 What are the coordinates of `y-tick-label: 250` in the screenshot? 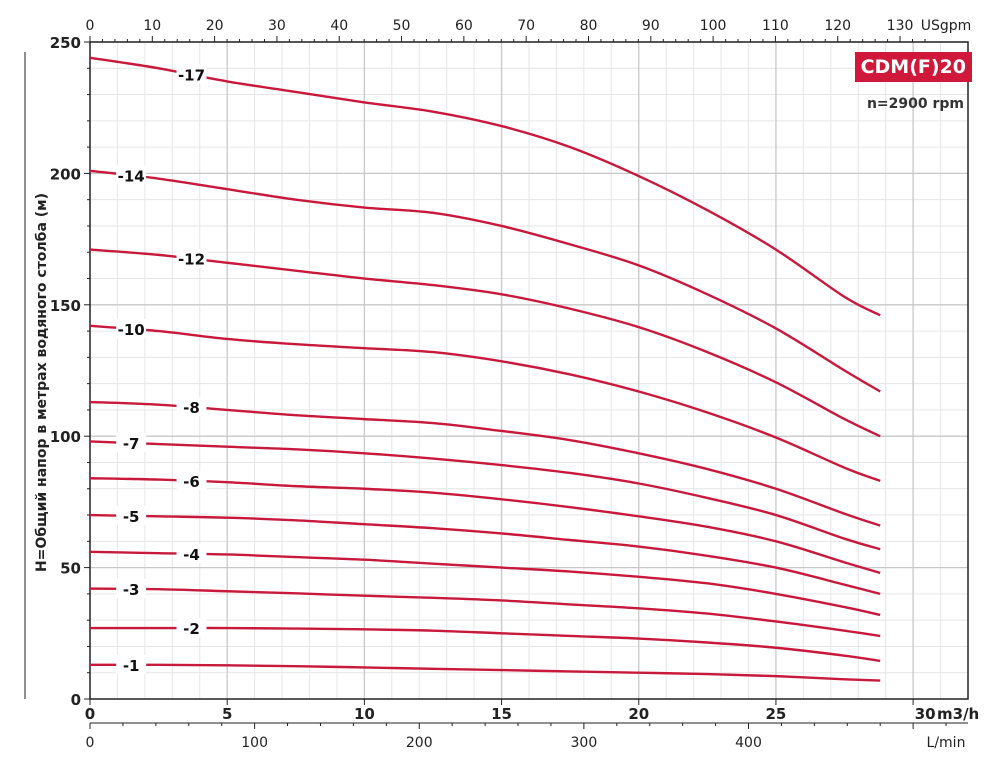 It's located at (65, 43).